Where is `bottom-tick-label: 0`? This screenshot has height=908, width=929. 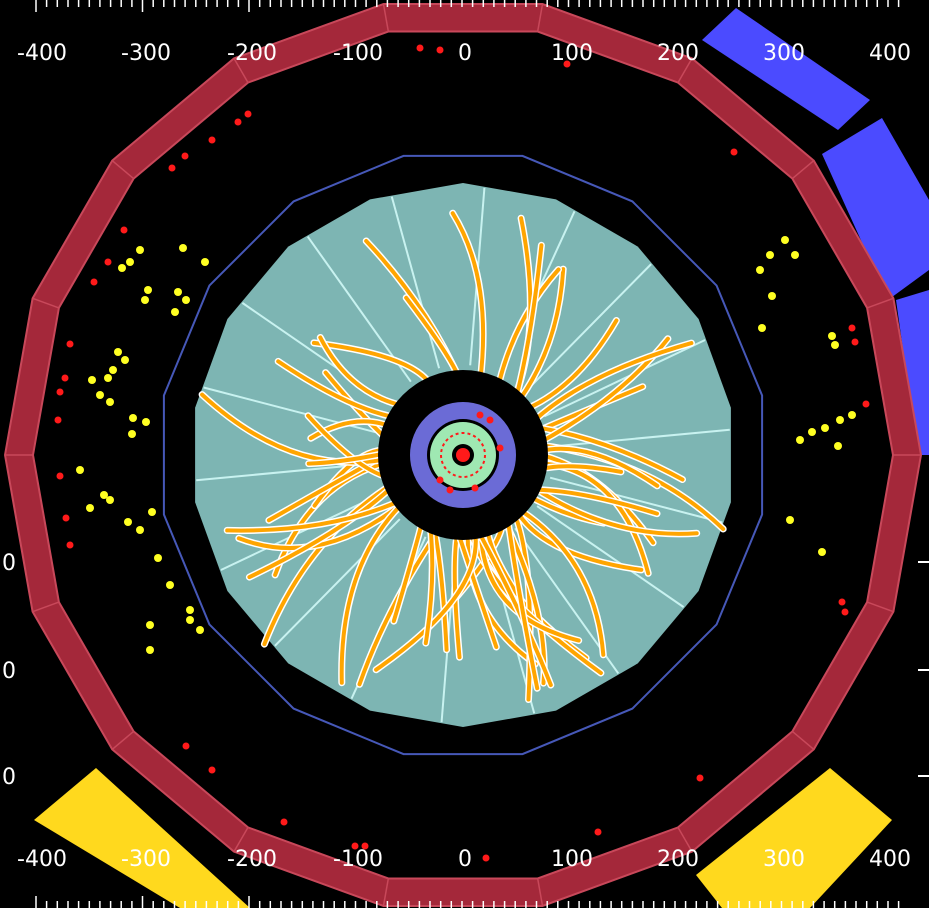
bottom-tick-label: 0 is located at coordinates (465, 859).